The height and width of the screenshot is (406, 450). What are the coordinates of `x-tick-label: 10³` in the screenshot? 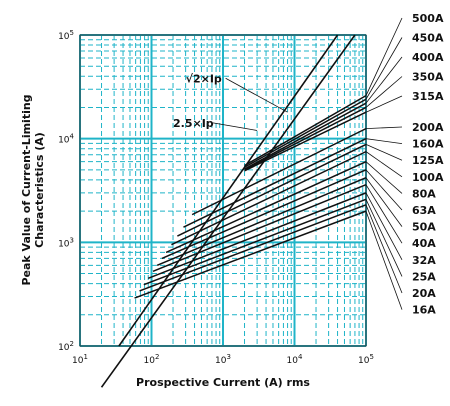 It's located at (223, 359).